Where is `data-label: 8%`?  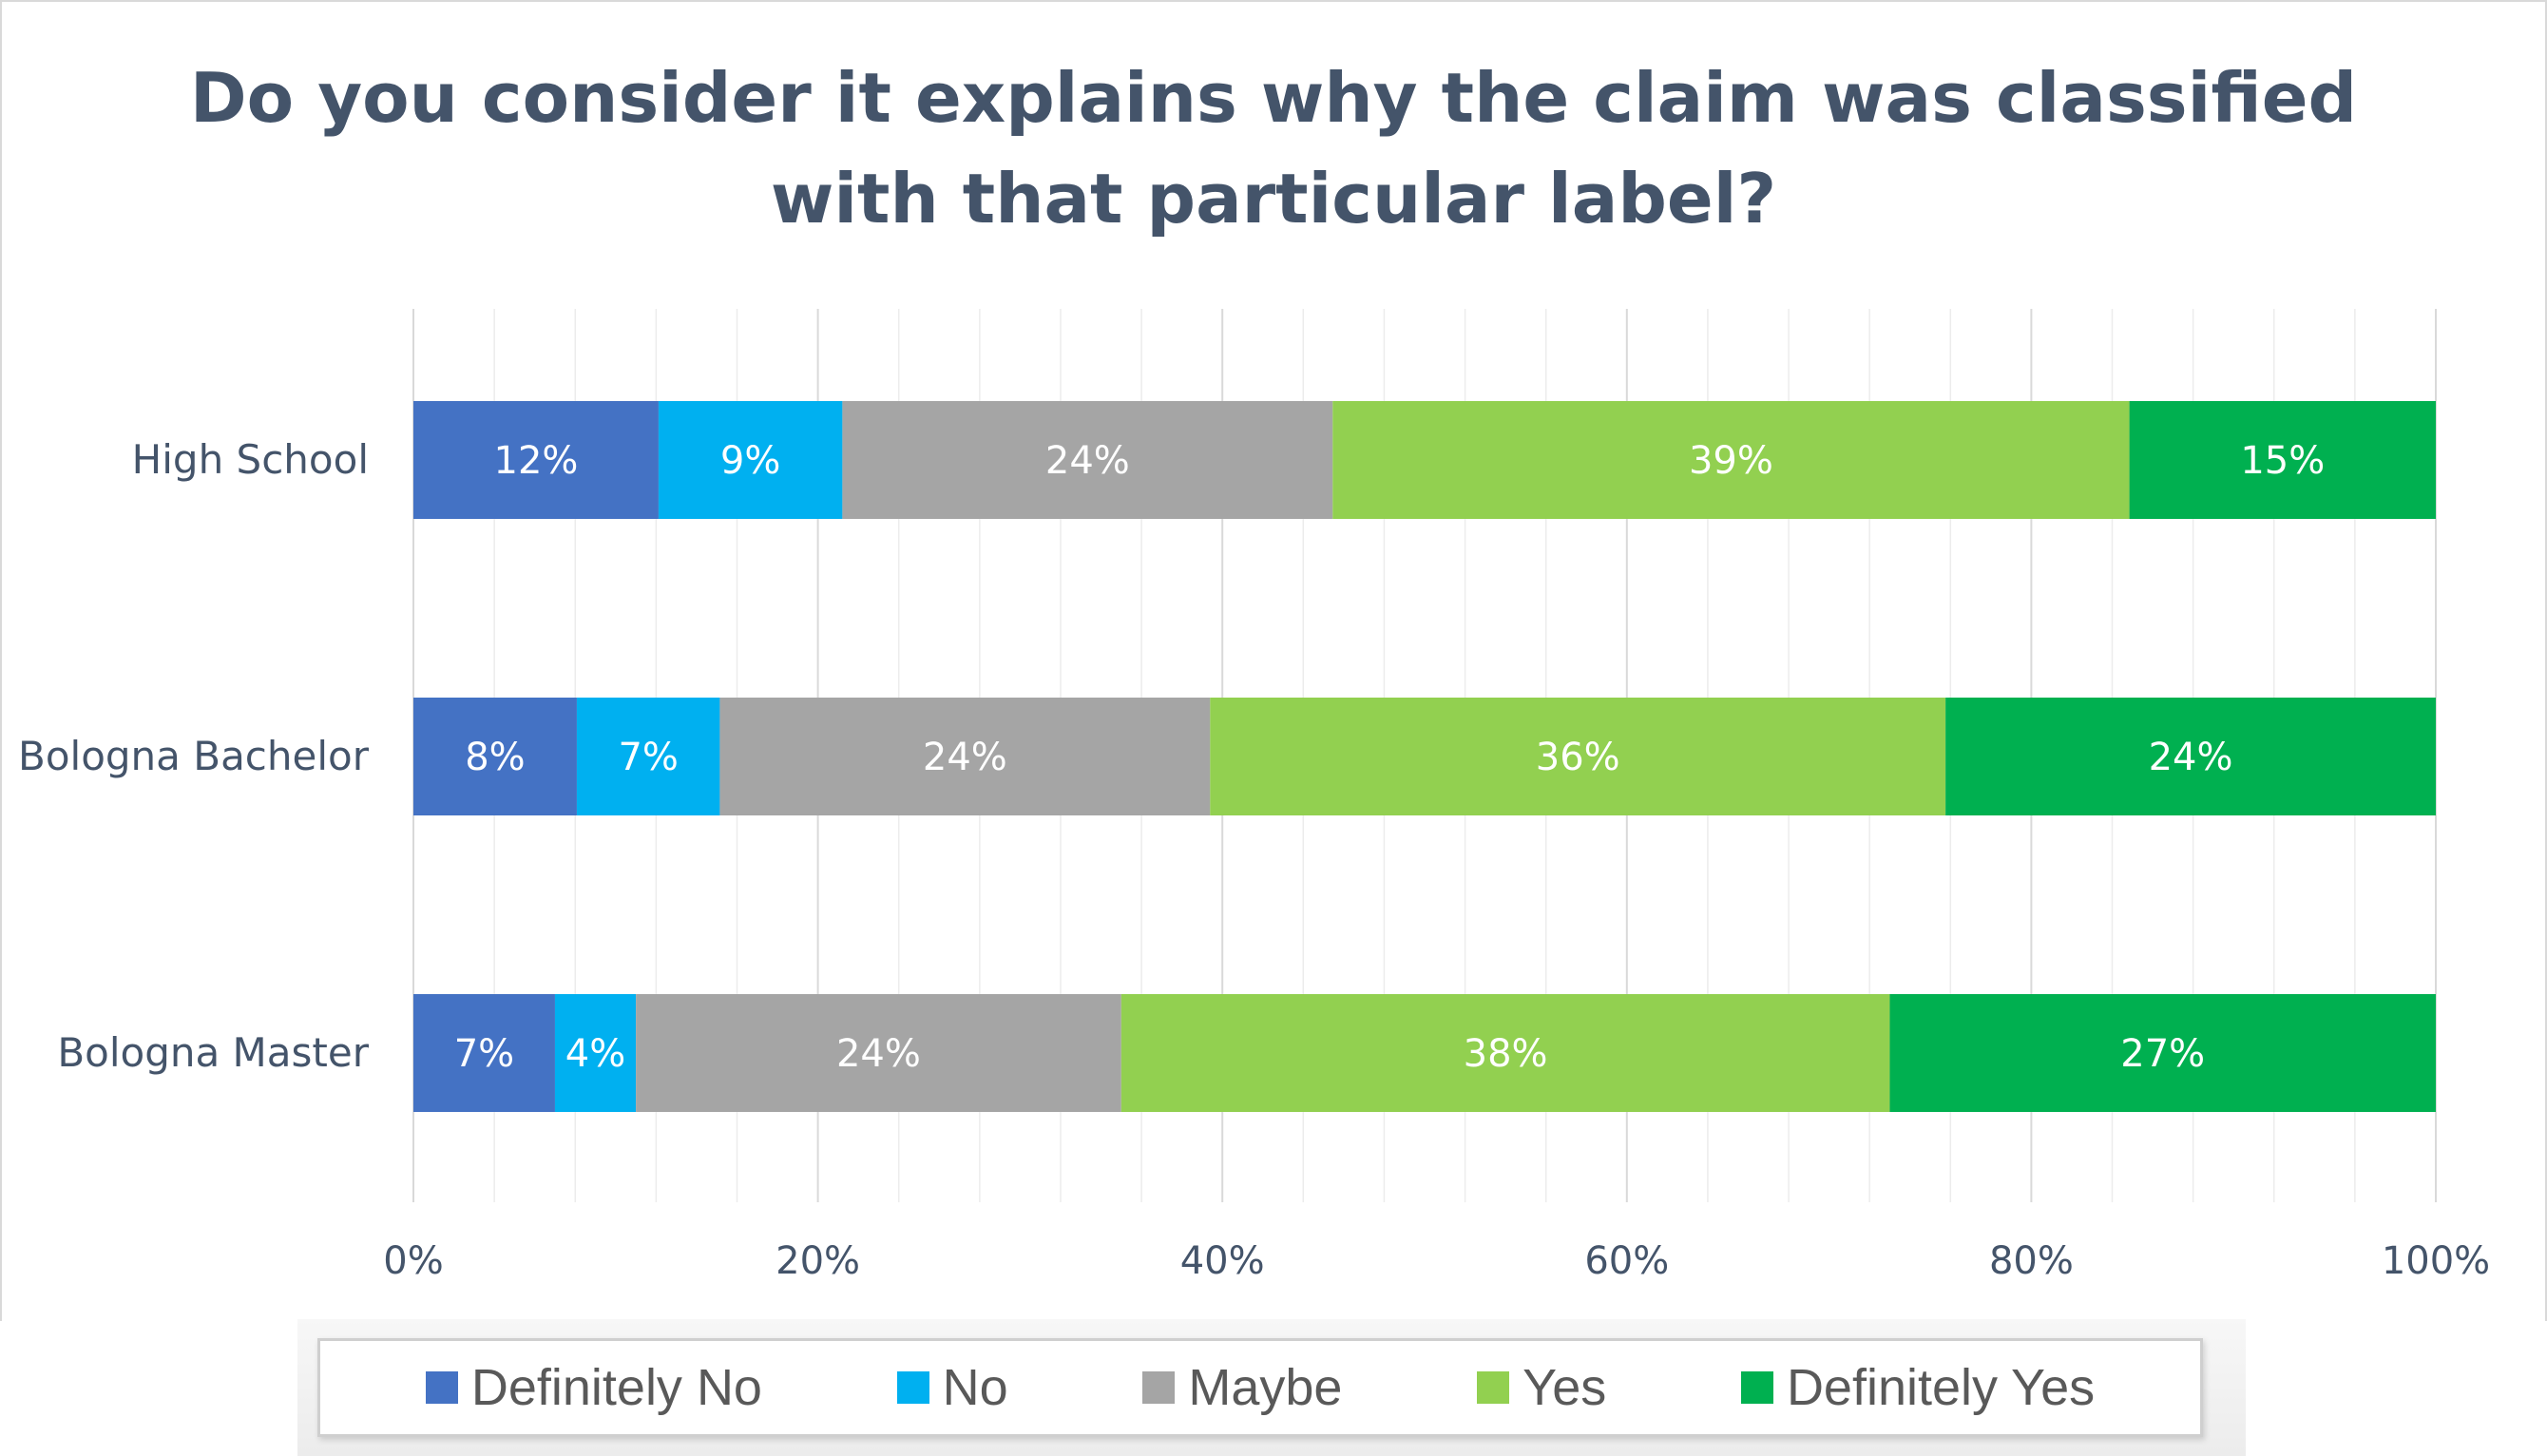 data-label: 8% is located at coordinates (495, 757).